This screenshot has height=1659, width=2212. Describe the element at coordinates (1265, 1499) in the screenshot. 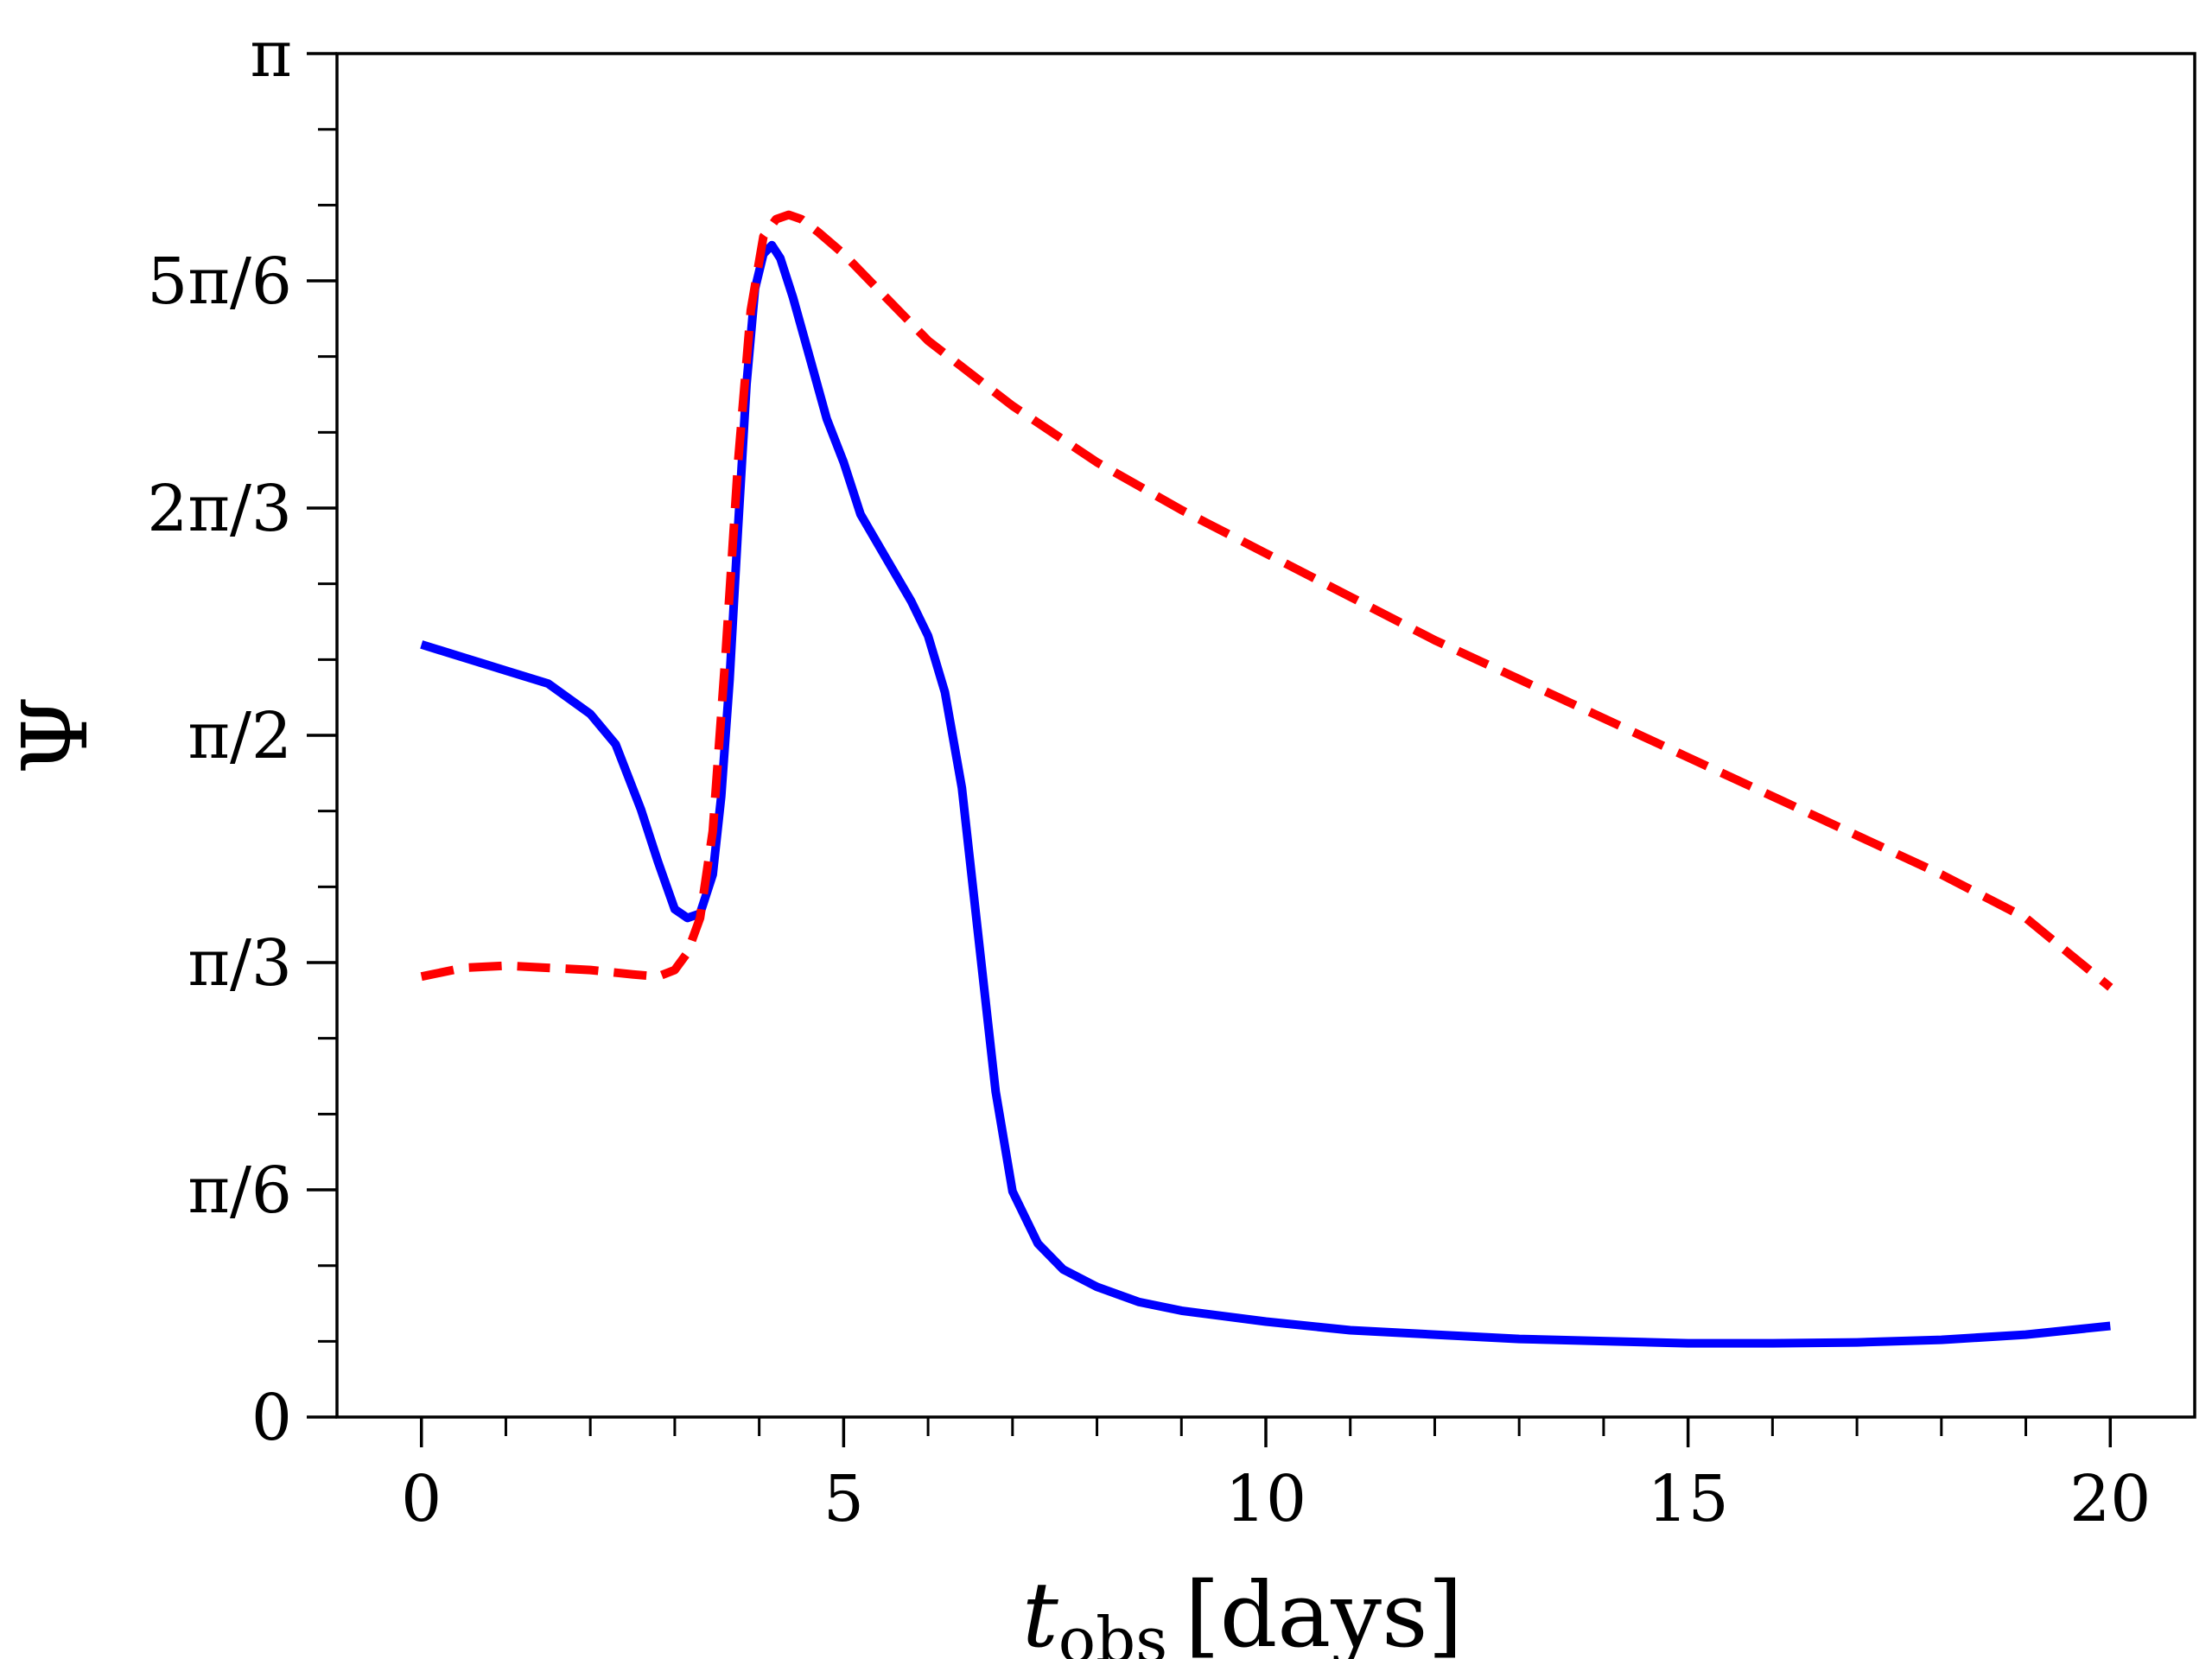

I see `x-tick-label: 10` at that location.